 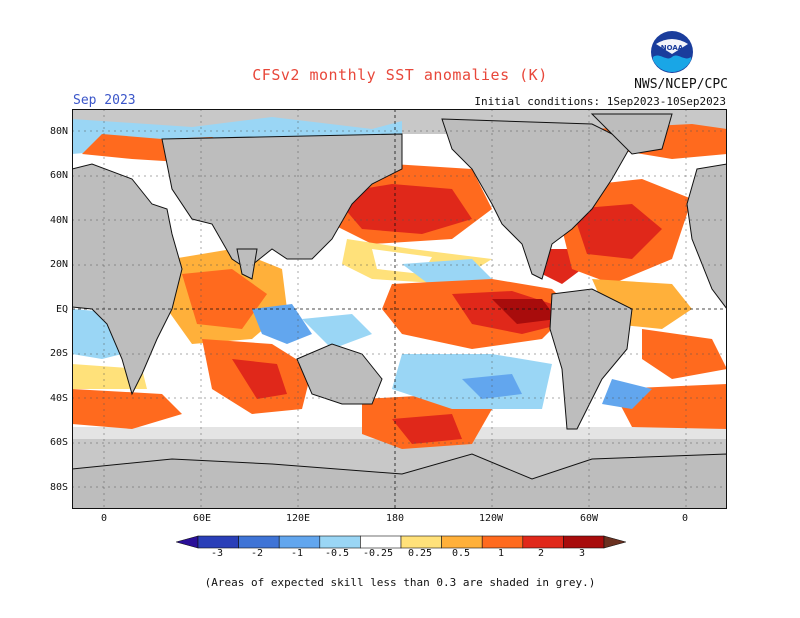 What do you see at coordinates (58, 487) in the screenshot?
I see `lat-label: 80S` at bounding box center [58, 487].